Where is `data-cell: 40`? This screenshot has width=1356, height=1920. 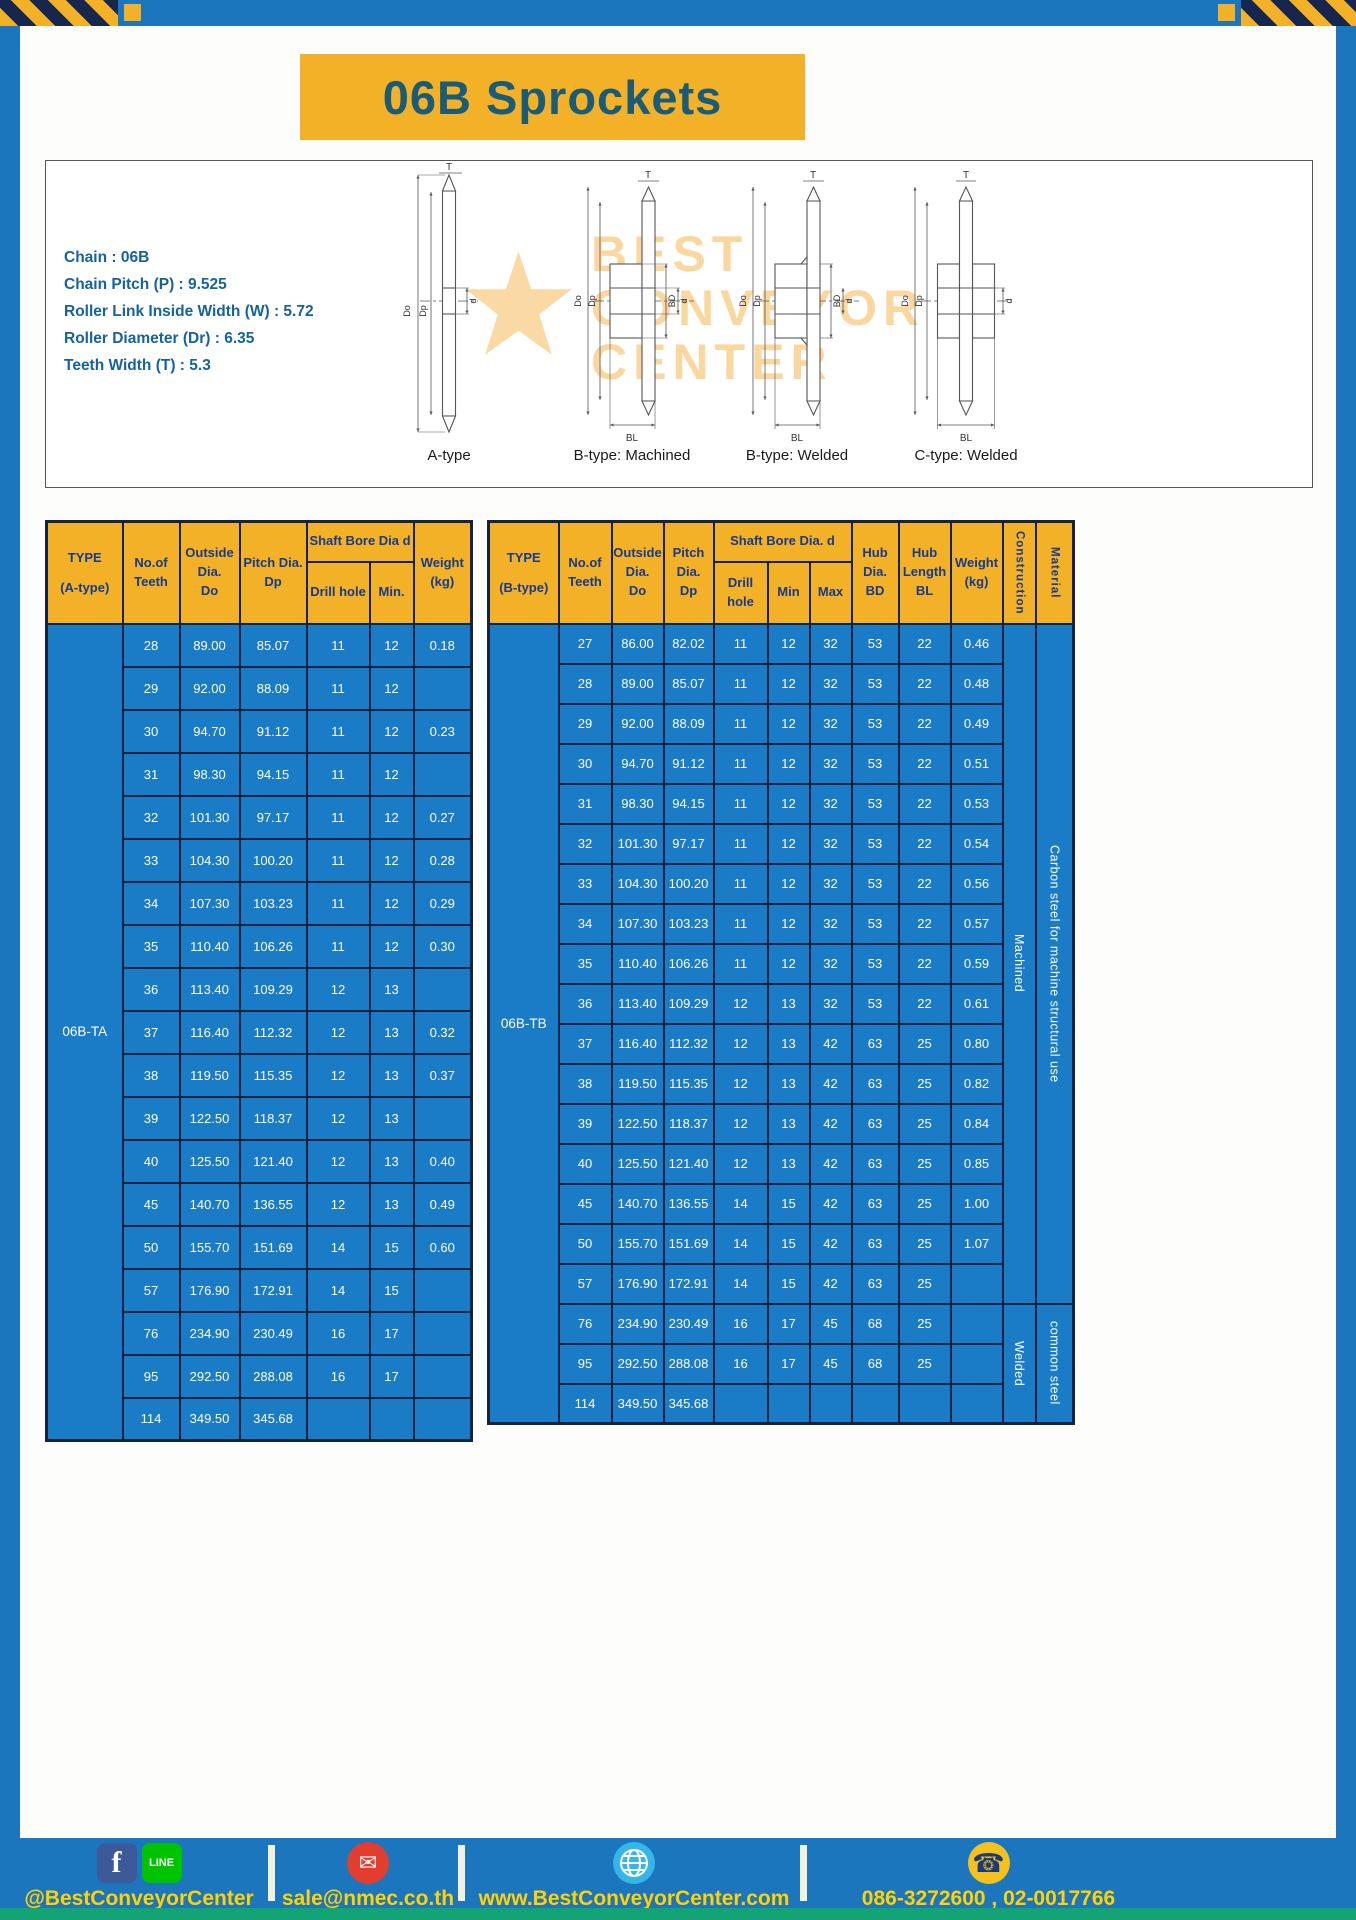
data-cell: 40 is located at coordinates (585, 1163).